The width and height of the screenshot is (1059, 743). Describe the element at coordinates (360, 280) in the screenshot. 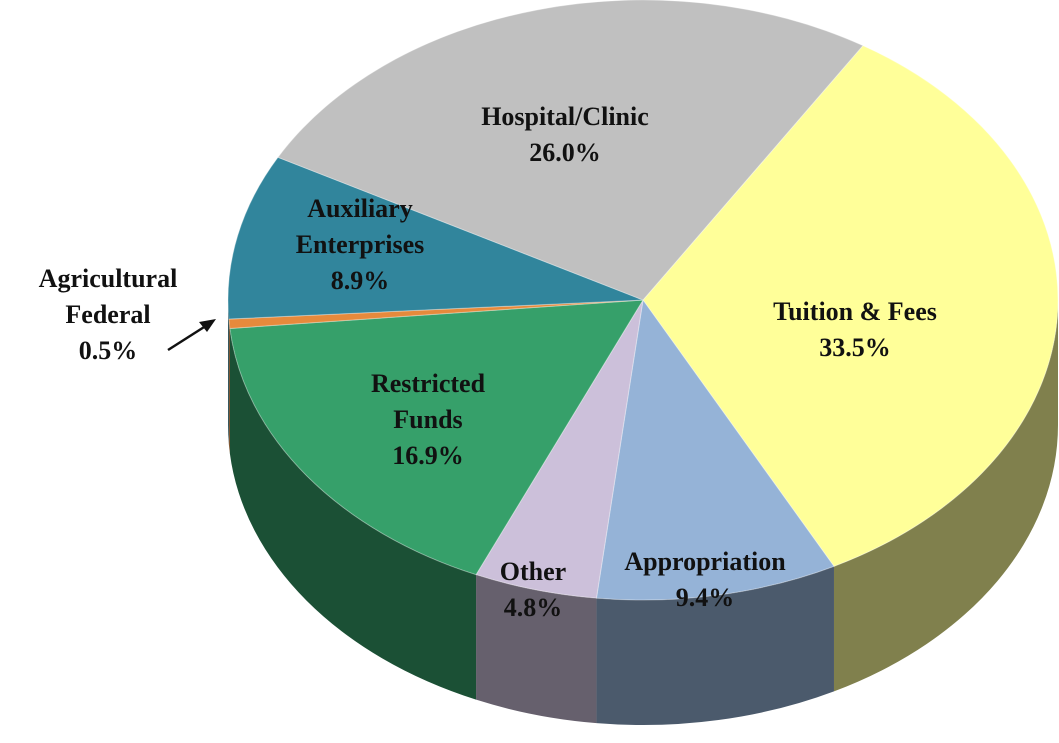

I see `value-label: 8.9%` at that location.